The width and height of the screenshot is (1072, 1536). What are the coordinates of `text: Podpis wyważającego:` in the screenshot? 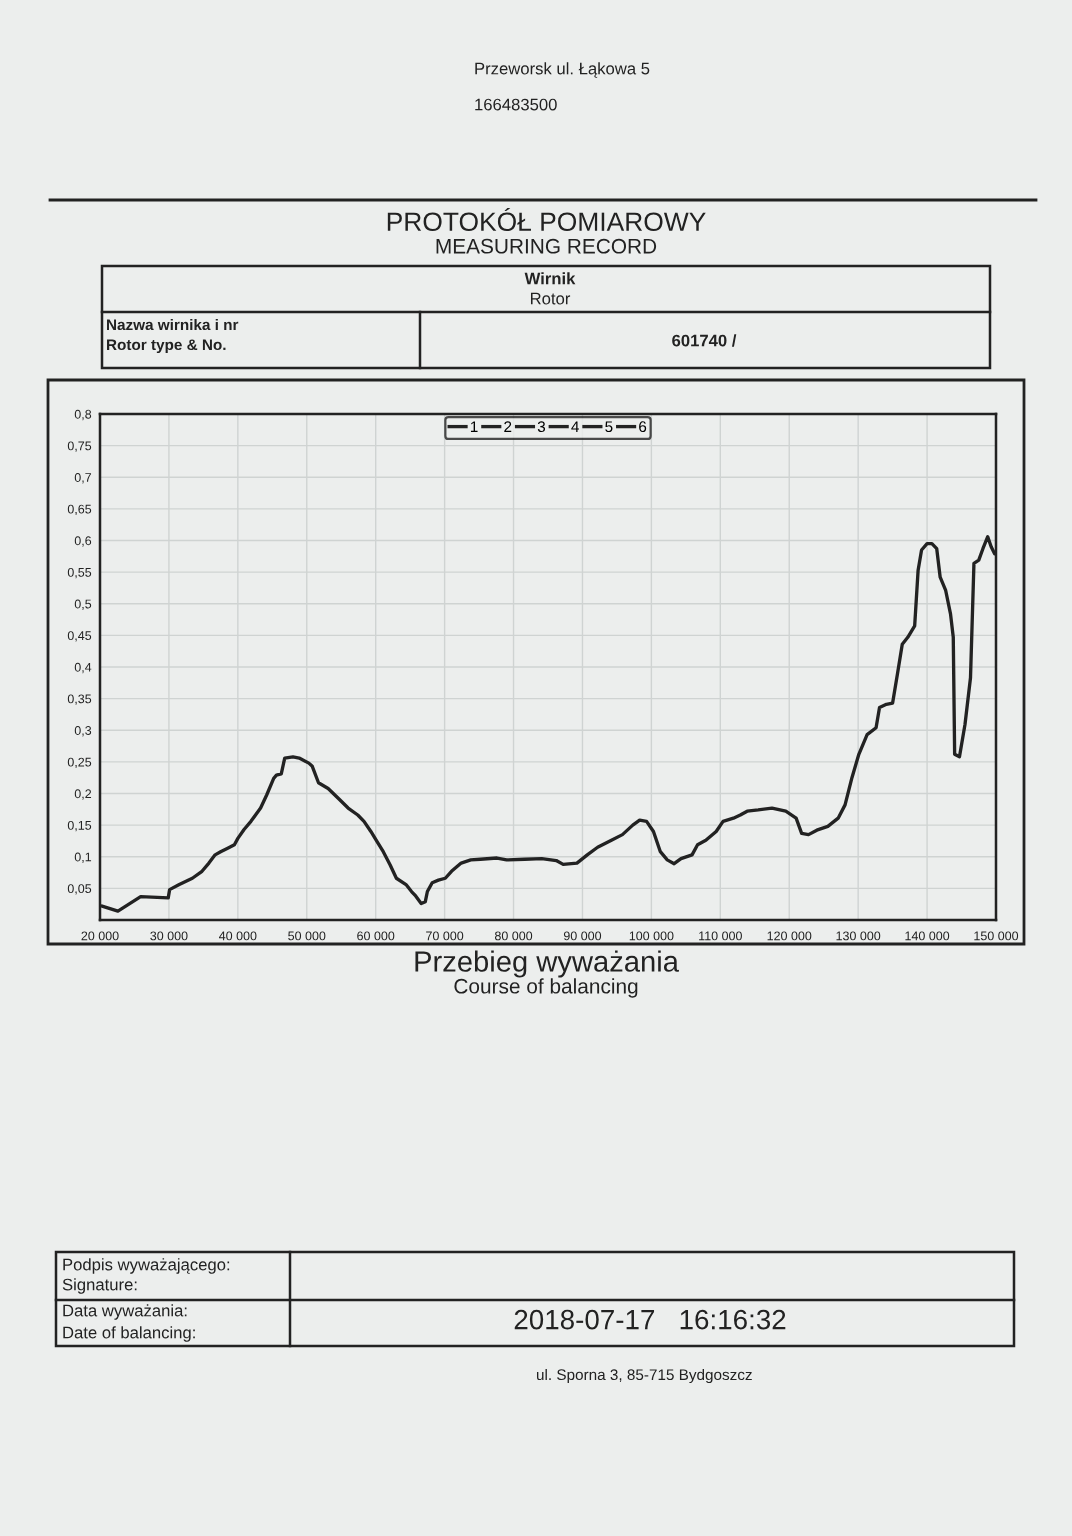 It's located at (146, 1266).